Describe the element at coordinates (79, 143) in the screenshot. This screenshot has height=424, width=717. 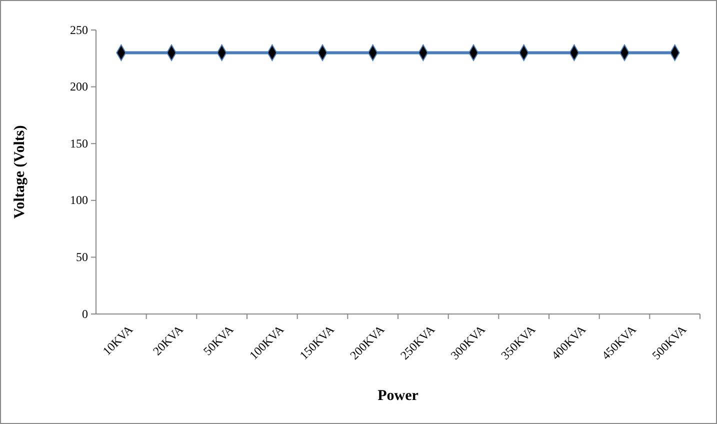
I see `y-tick-label: 150` at that location.